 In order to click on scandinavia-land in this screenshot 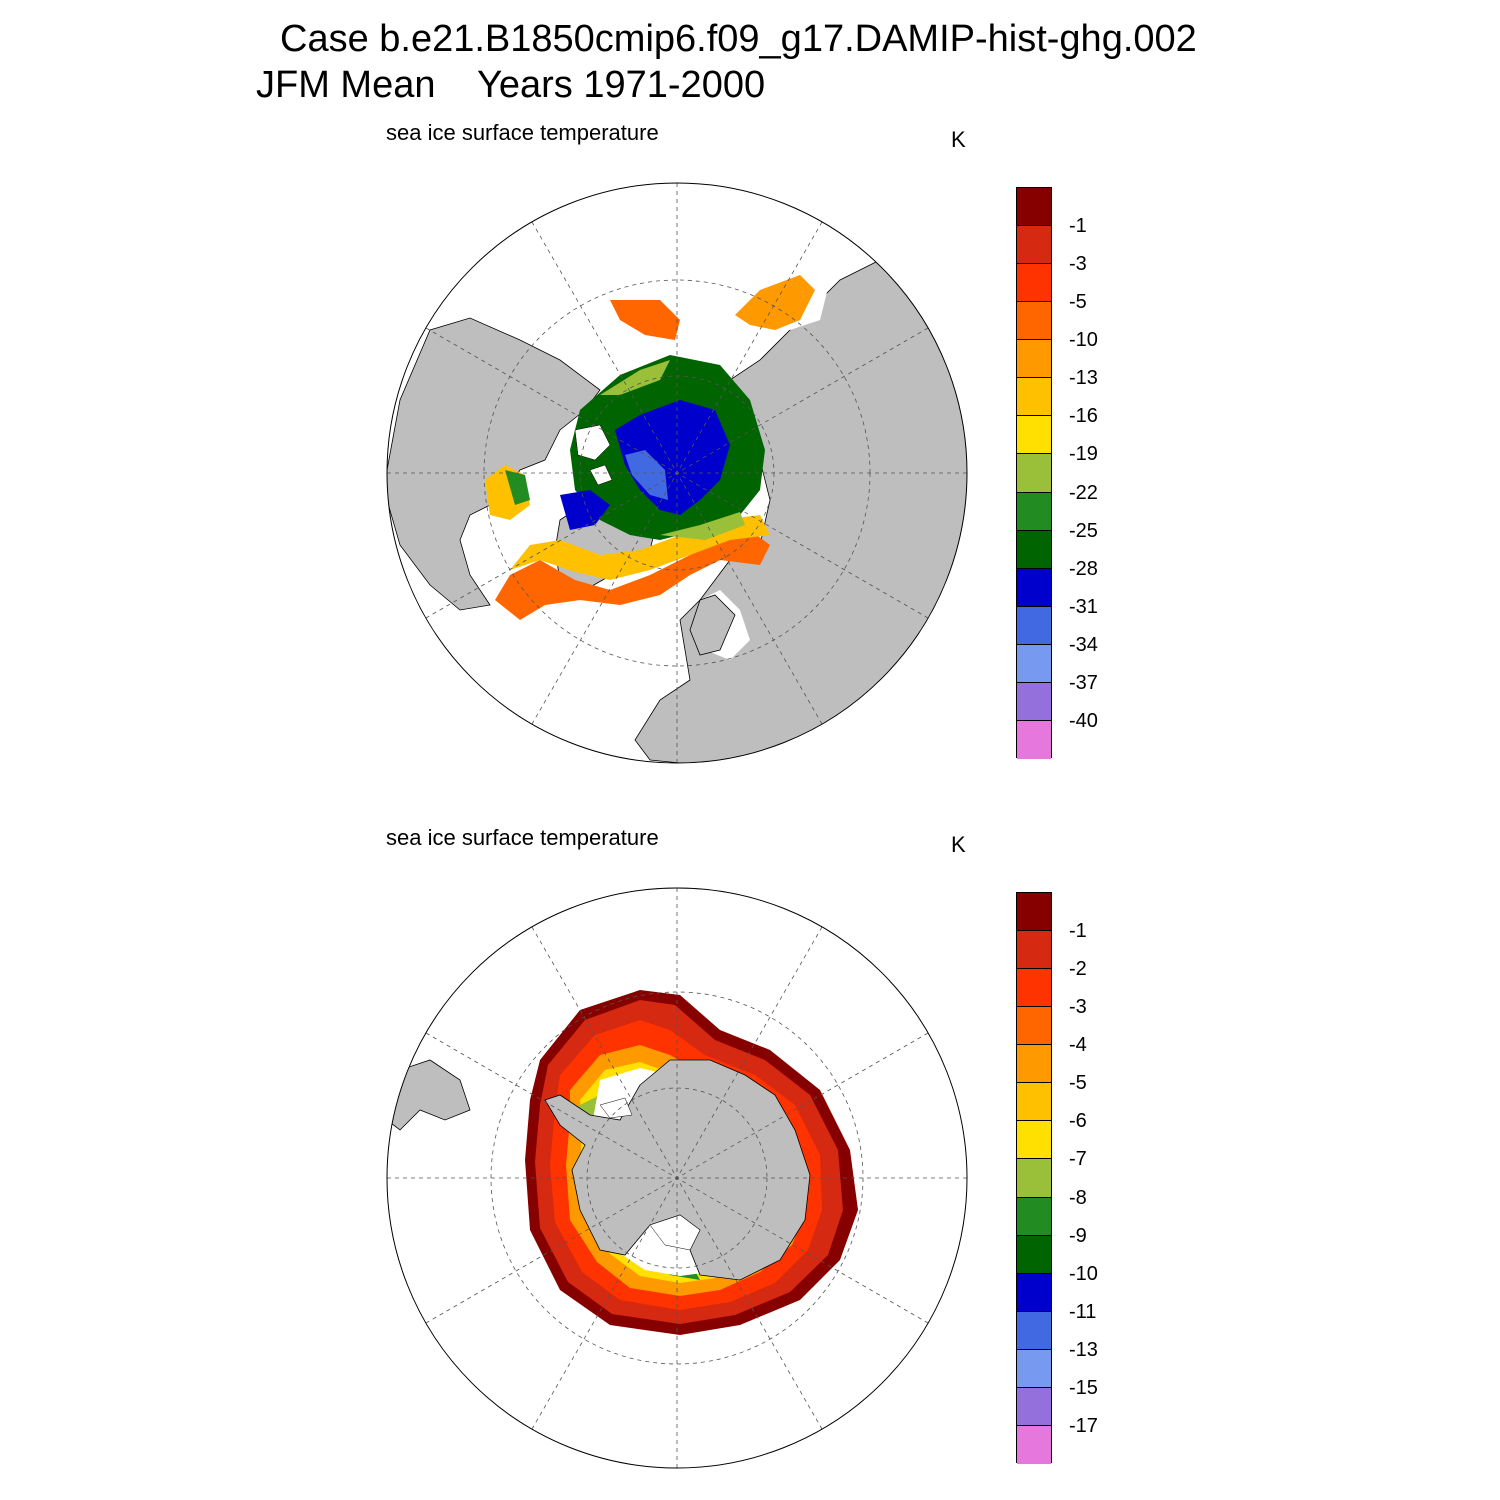, I will do `click(712, 625)`.